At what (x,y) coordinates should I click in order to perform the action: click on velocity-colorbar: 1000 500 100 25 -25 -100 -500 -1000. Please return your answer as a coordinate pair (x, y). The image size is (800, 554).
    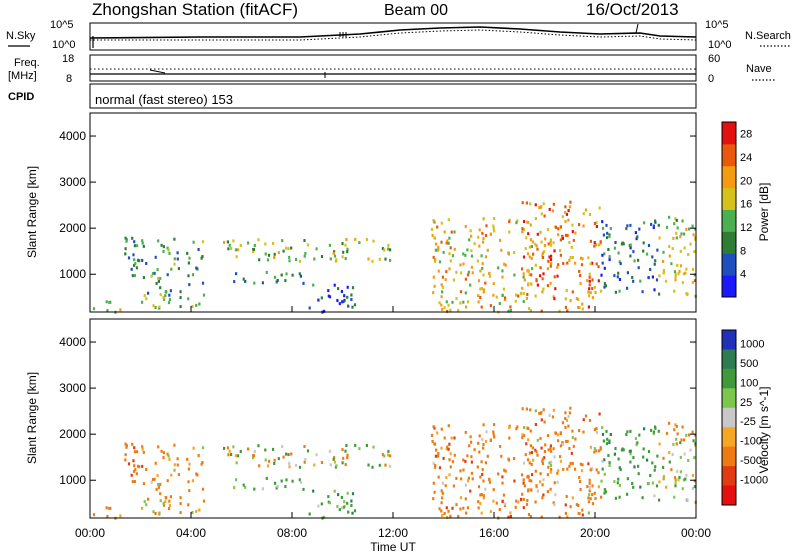
    Looking at the image, I should click on (744, 417).